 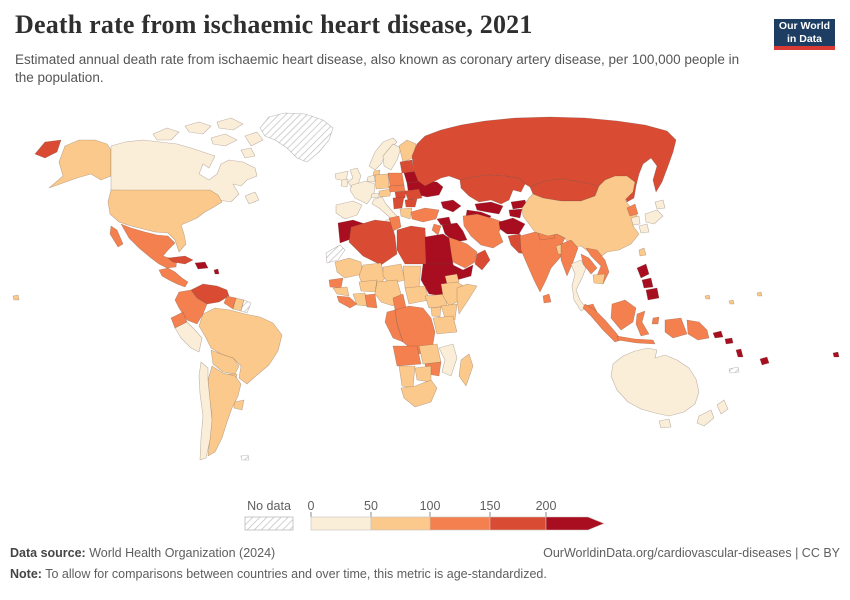 What do you see at coordinates (239, 405) in the screenshot?
I see `region-uruguay` at bounding box center [239, 405].